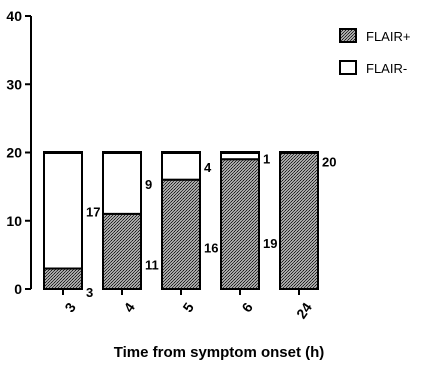 The height and width of the screenshot is (365, 427). What do you see at coordinates (208, 167) in the screenshot?
I see `data-label-flair-minus: 4` at bounding box center [208, 167].